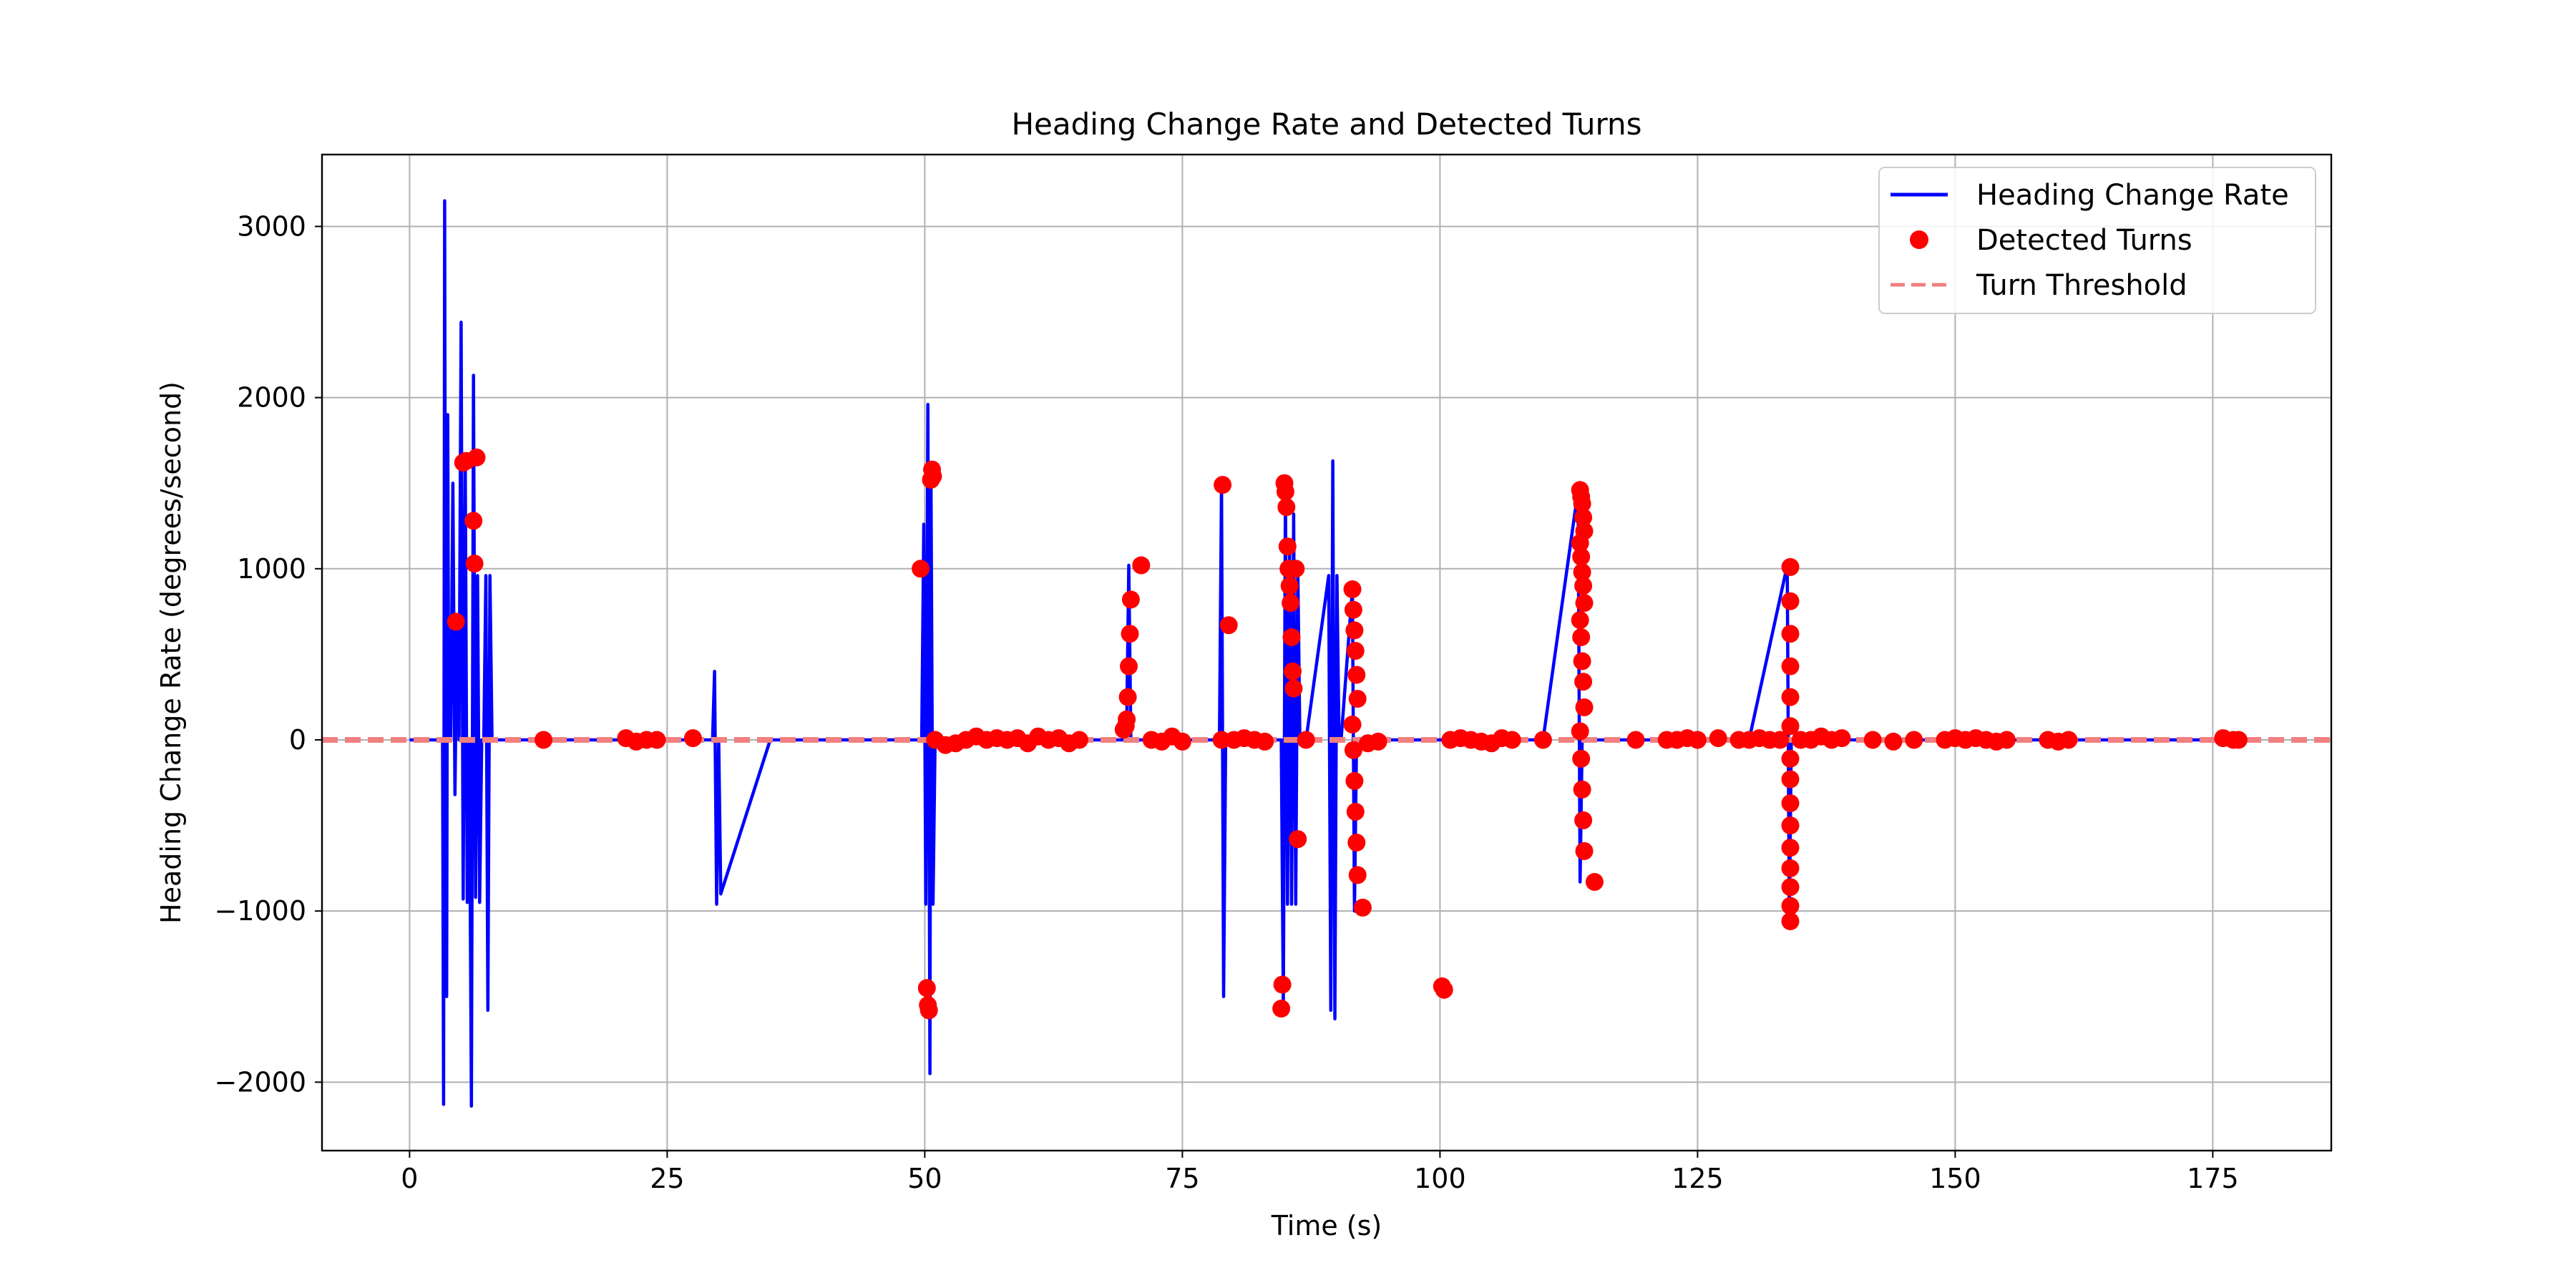 This screenshot has height=1288, width=2576. I want to click on x-tick-label: 75, so click(1182, 1178).